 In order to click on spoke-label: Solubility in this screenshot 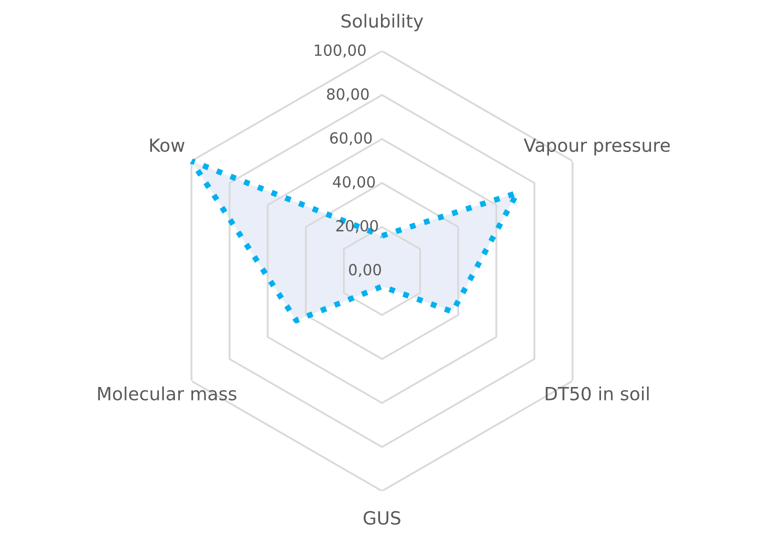, I will do `click(383, 23)`.